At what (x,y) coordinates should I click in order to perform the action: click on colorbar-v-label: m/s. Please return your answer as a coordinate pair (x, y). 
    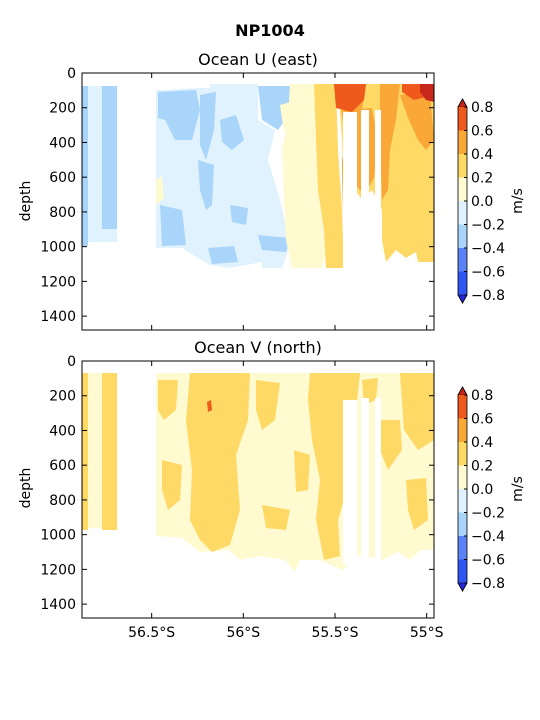
    Looking at the image, I should click on (518, 489).